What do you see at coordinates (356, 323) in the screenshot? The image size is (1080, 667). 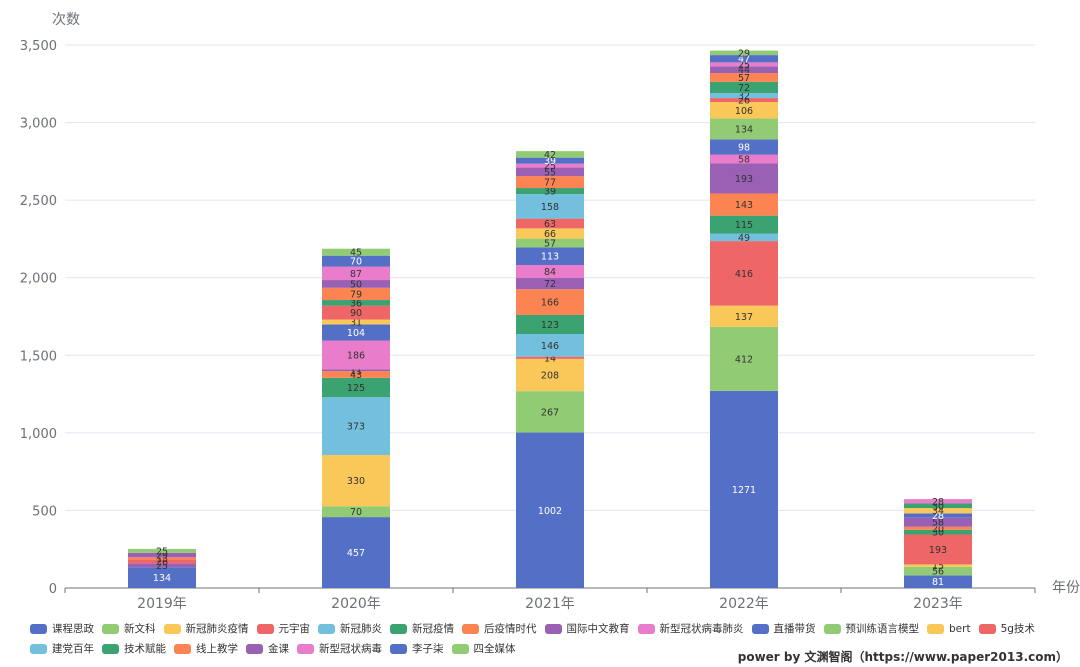 I see `data-label: 31` at bounding box center [356, 323].